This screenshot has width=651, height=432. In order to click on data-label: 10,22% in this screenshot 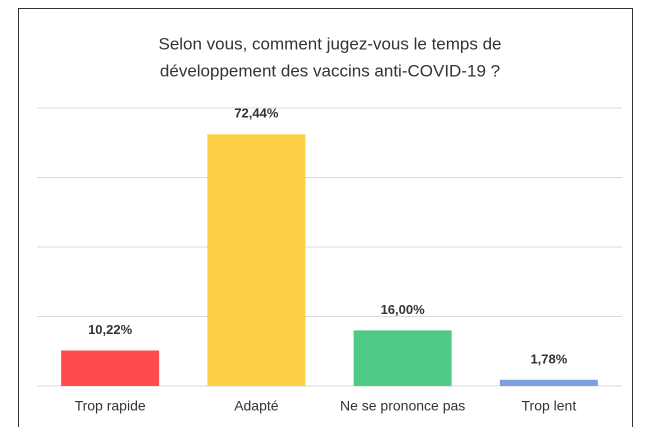, I will do `click(110, 329)`.